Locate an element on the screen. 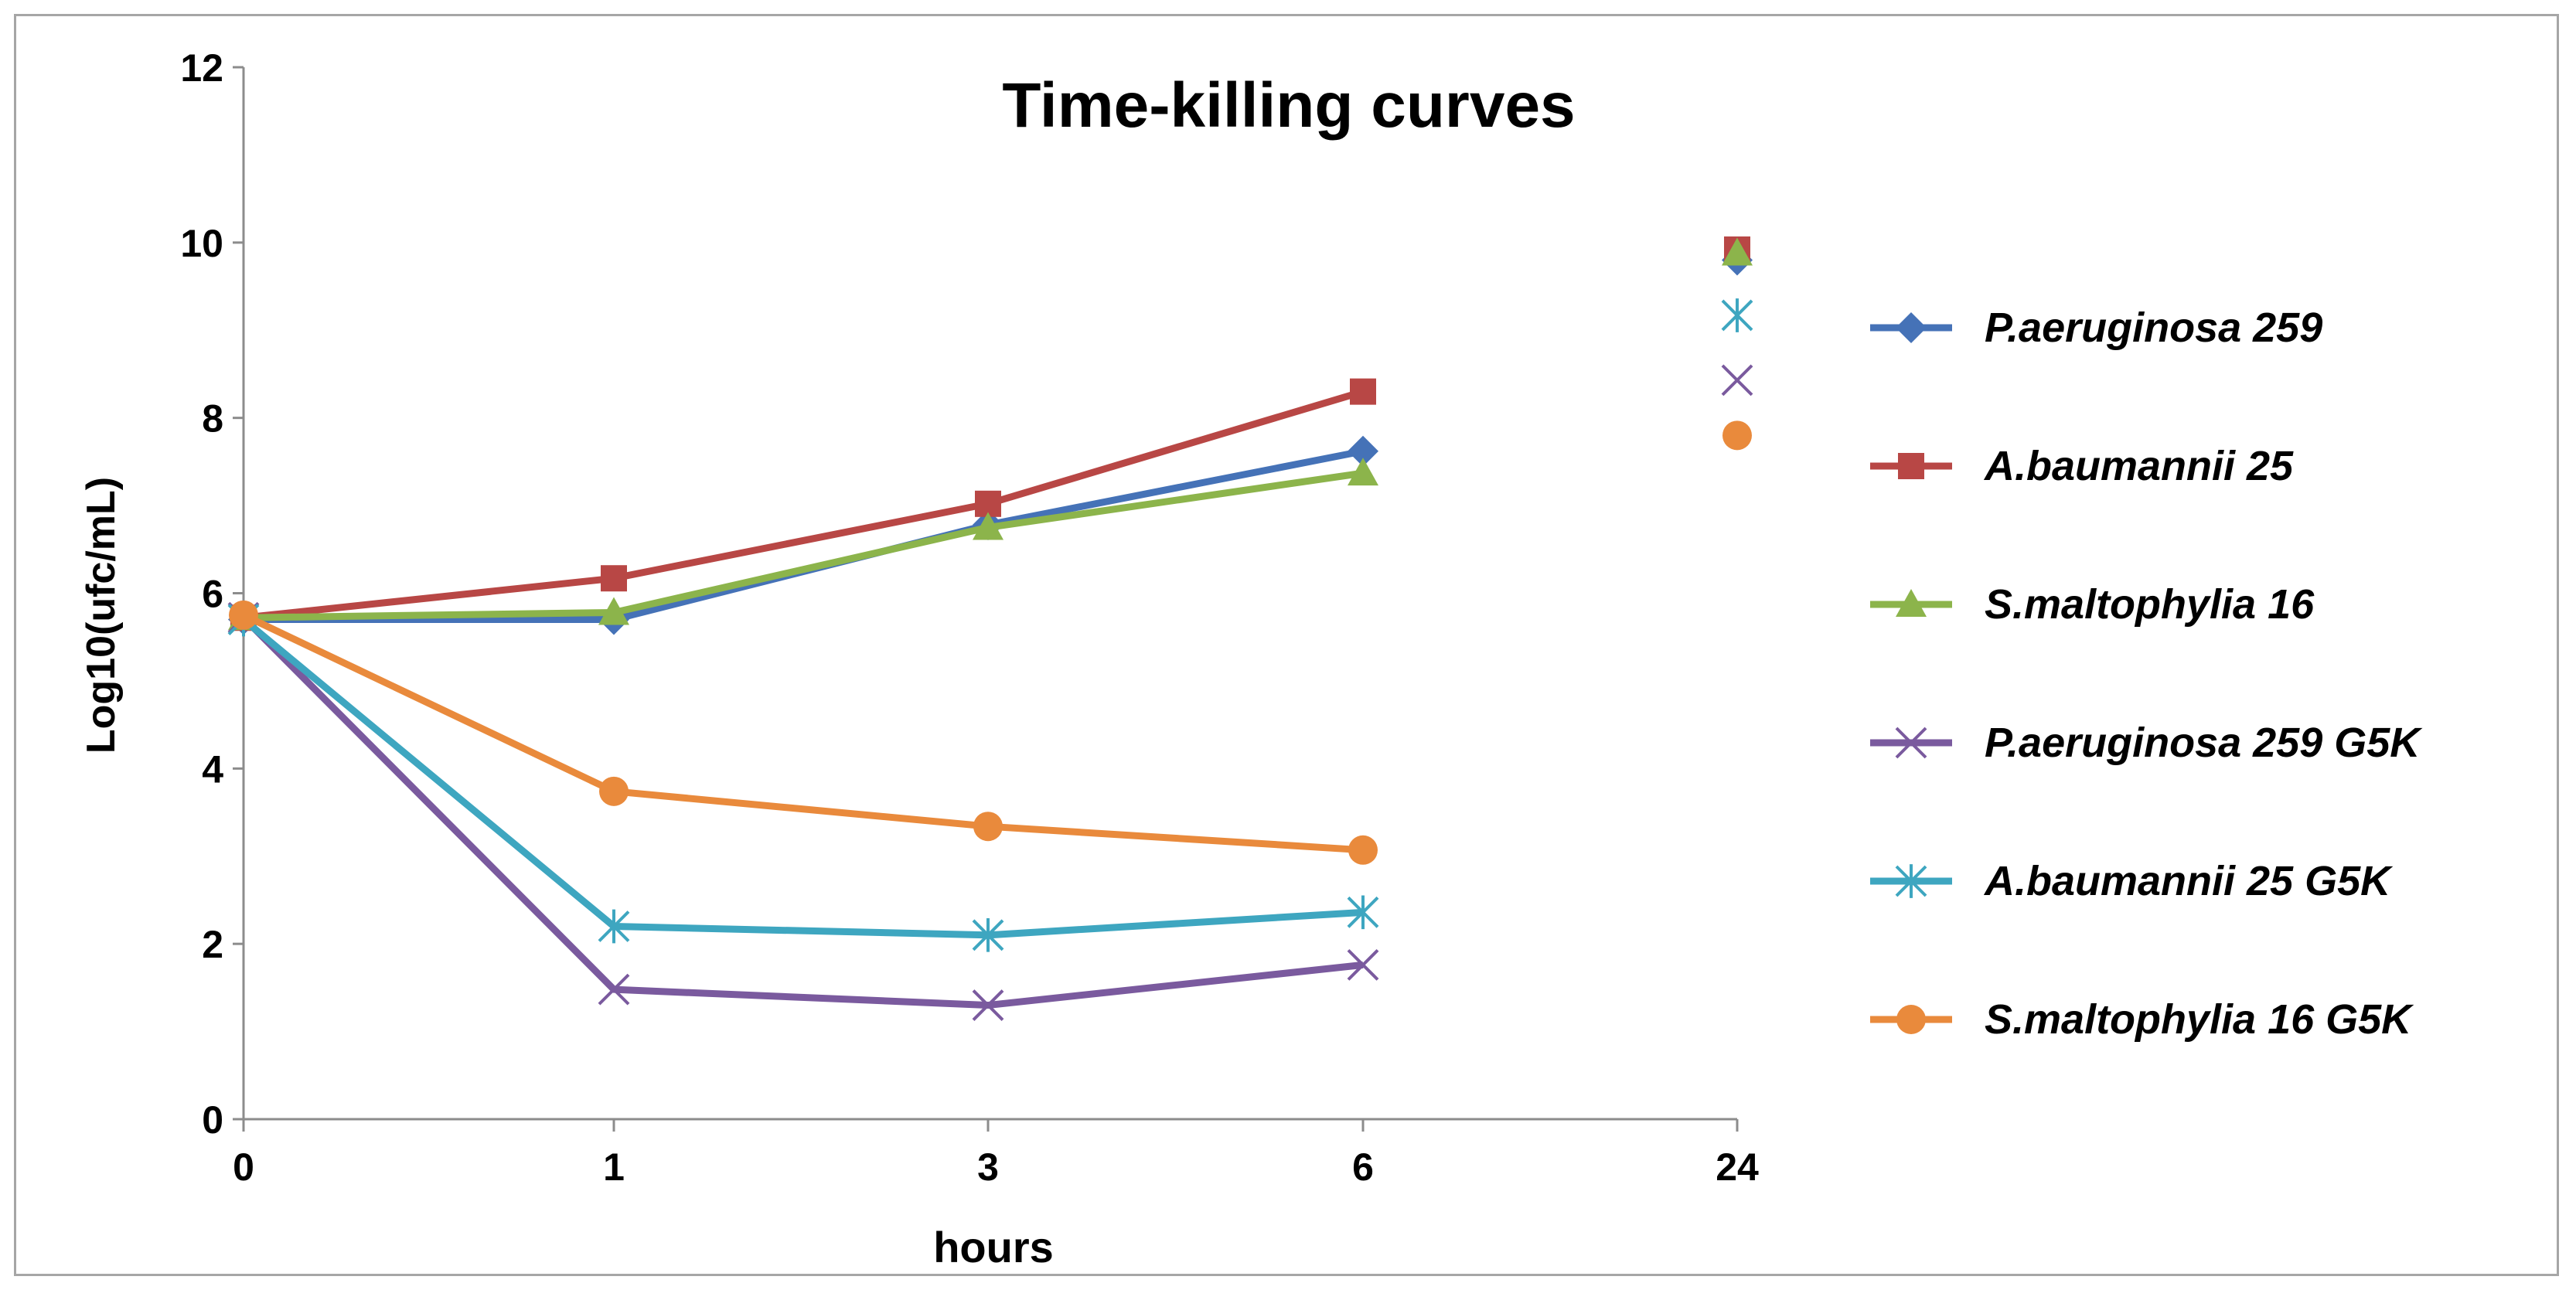 Image resolution: width=2576 pixels, height=1290 pixels. x-axis-label: hours is located at coordinates (993, 1247).